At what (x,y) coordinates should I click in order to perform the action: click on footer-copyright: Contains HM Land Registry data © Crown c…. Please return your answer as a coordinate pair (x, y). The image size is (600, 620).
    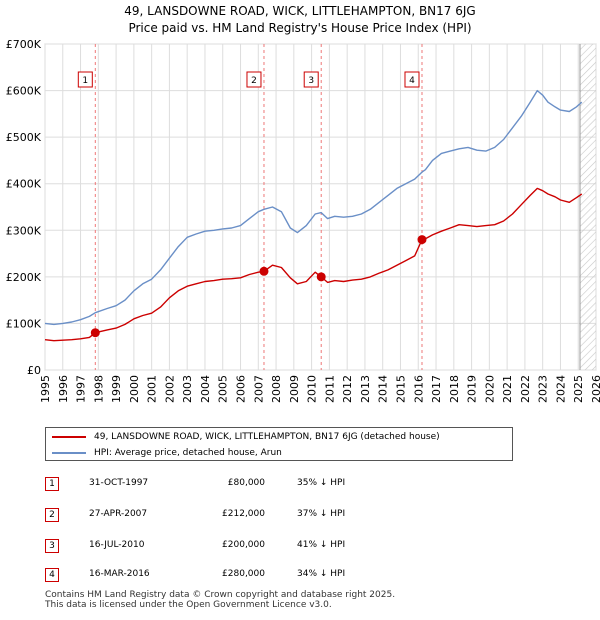
    Looking at the image, I should click on (220, 595).